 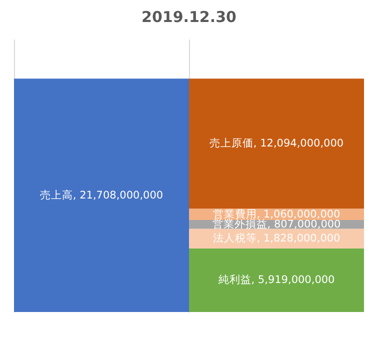 What do you see at coordinates (276, 143) in the screenshot?
I see `data-label: 売上原価, 12,094,000,000` at bounding box center [276, 143].